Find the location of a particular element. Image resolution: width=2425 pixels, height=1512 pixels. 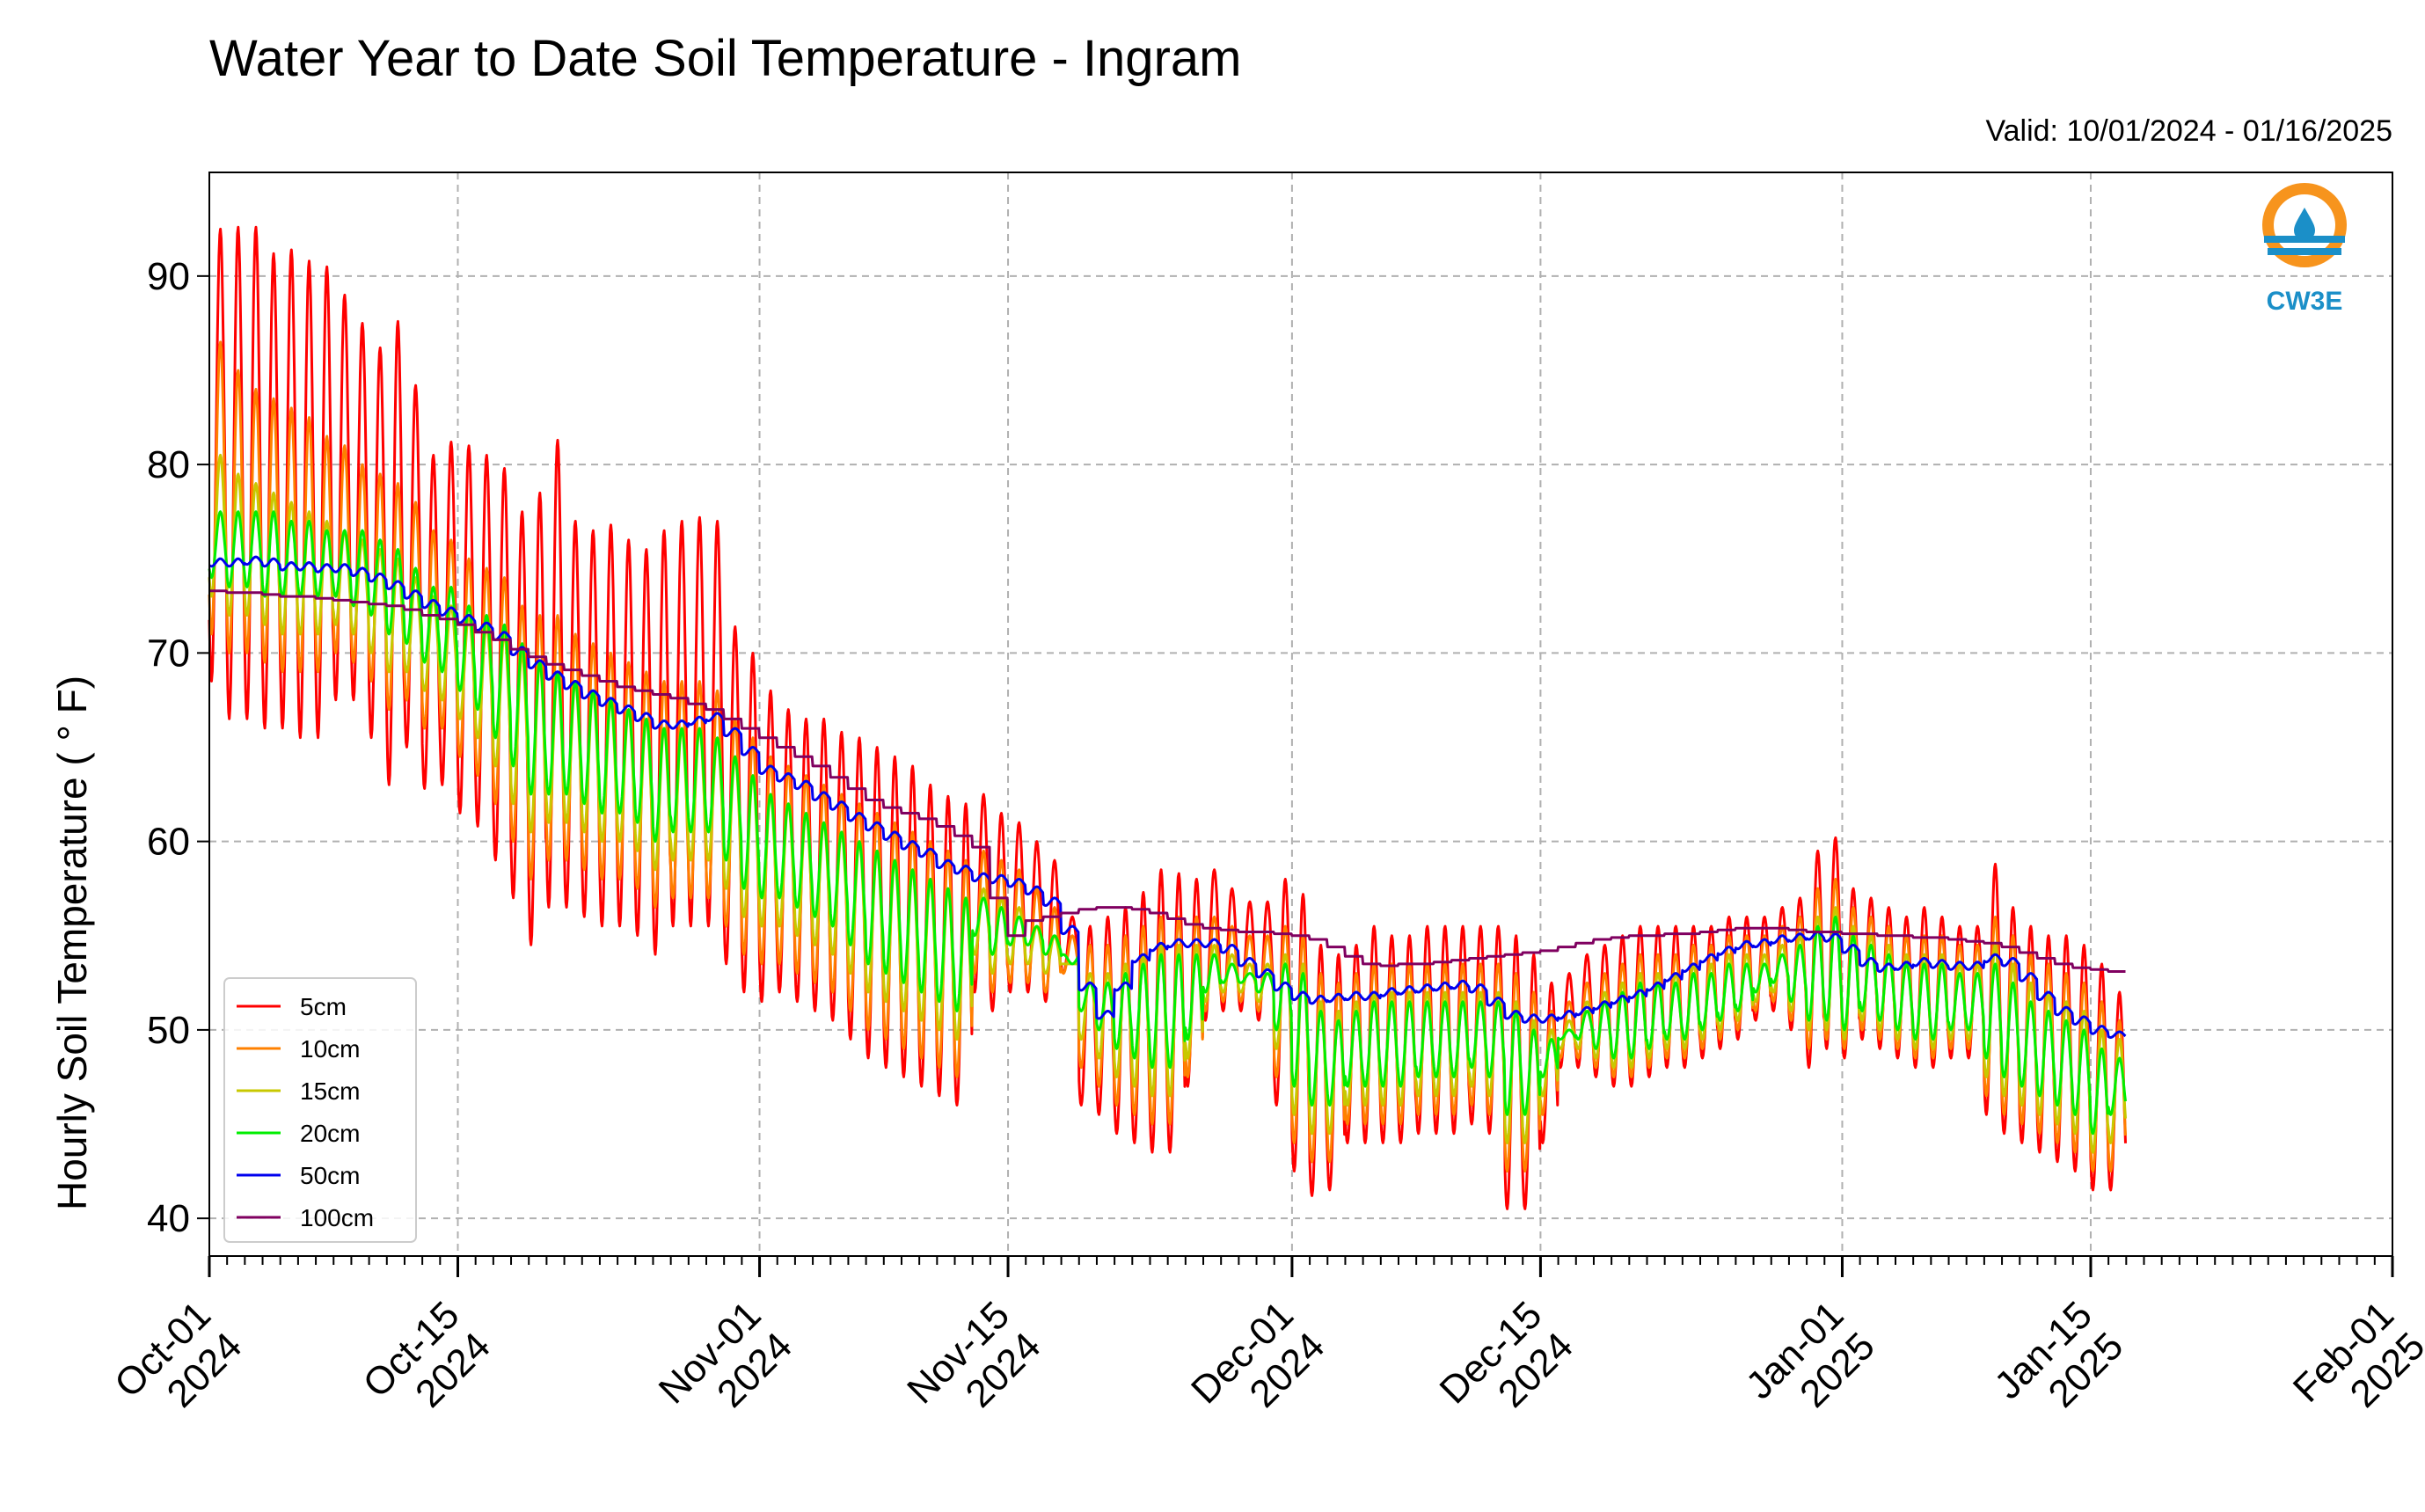

legend-label: 15cm is located at coordinates (330, 1091).